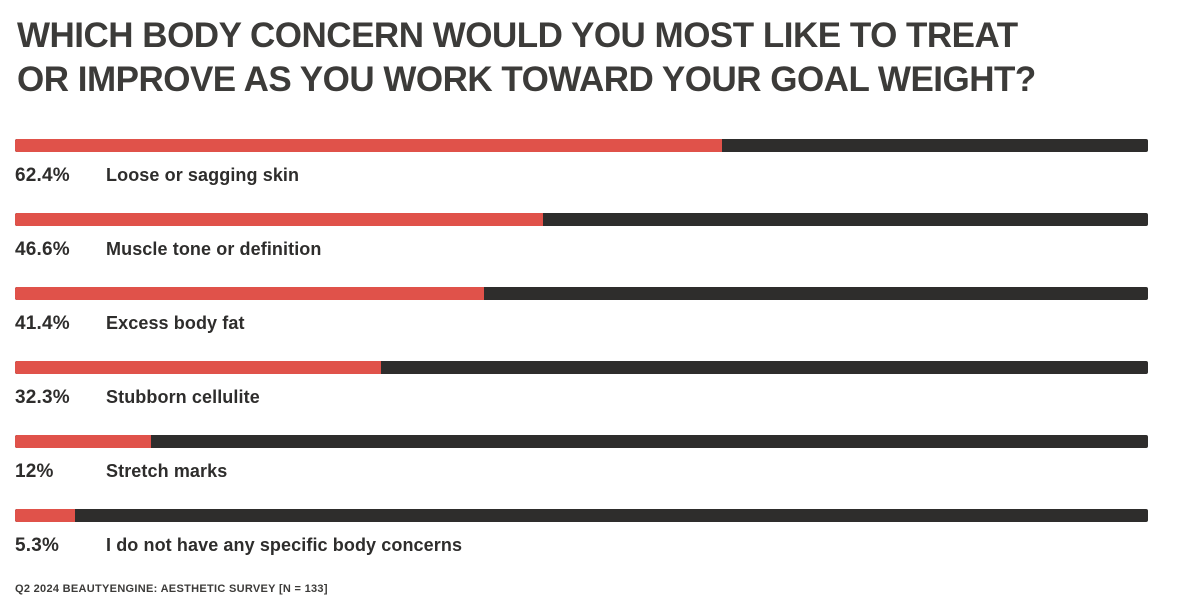  Describe the element at coordinates (183, 397) in the screenshot. I see `bar-category-label: Stubborn cellulite` at that location.